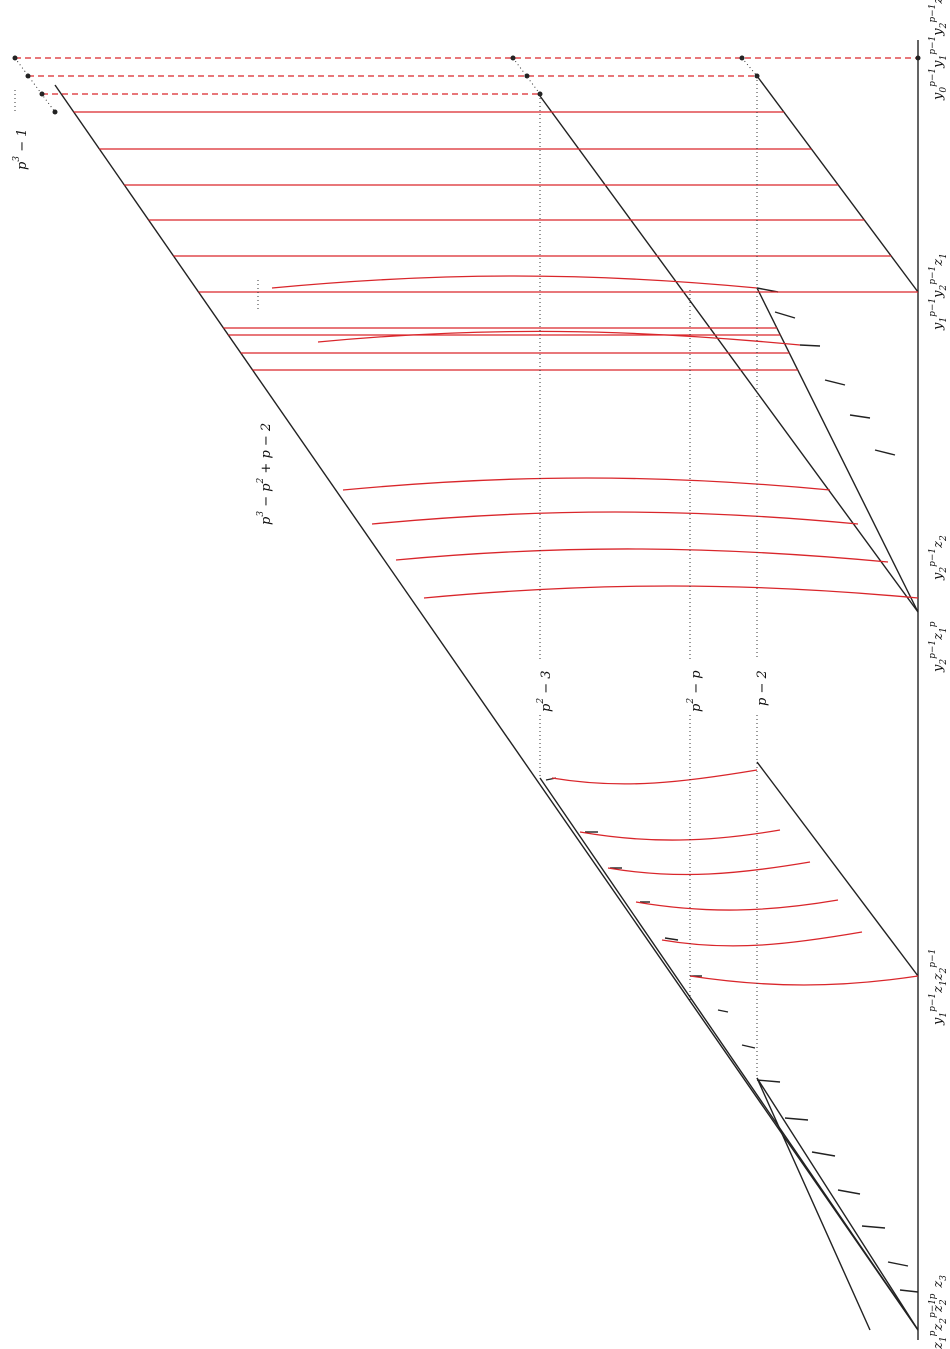  I want to click on annotation-p2-3: p2 − 3, so click(545, 692).